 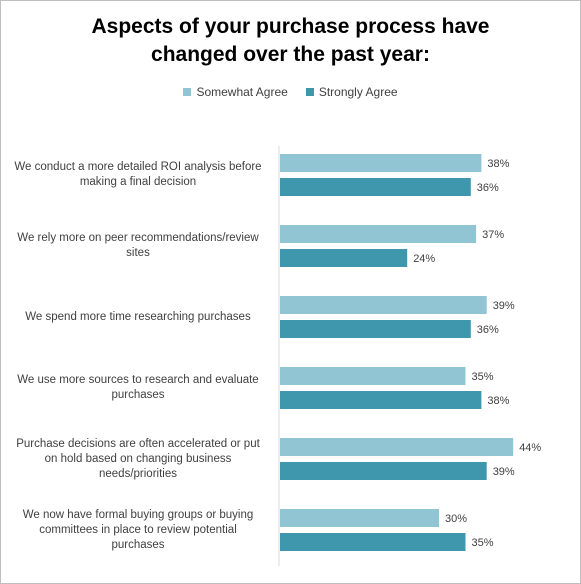 I want to click on category-label-line: making a final decision, so click(x=138, y=182).